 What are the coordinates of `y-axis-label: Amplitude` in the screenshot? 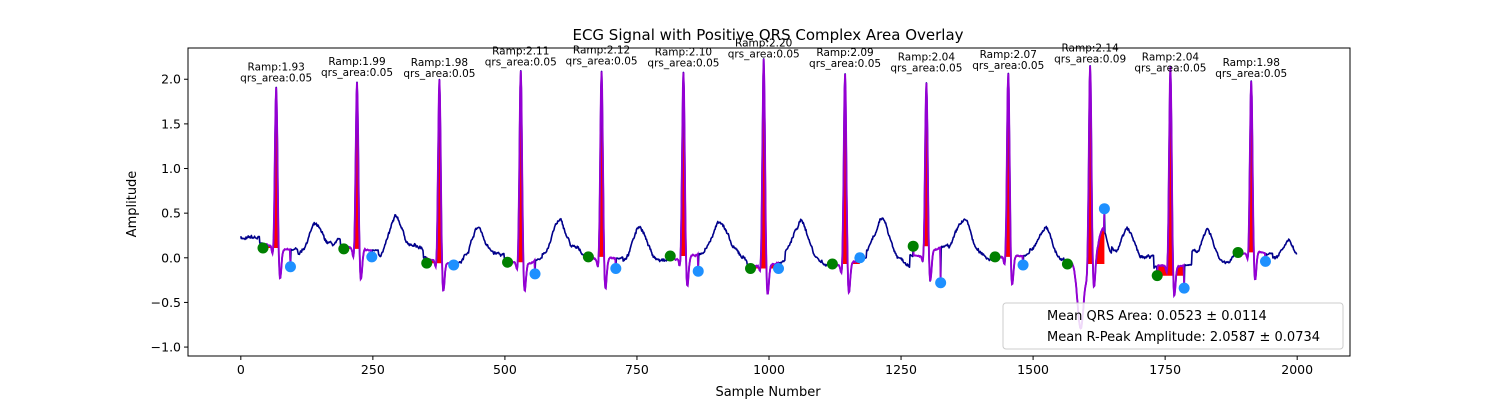 It's located at (132, 204).